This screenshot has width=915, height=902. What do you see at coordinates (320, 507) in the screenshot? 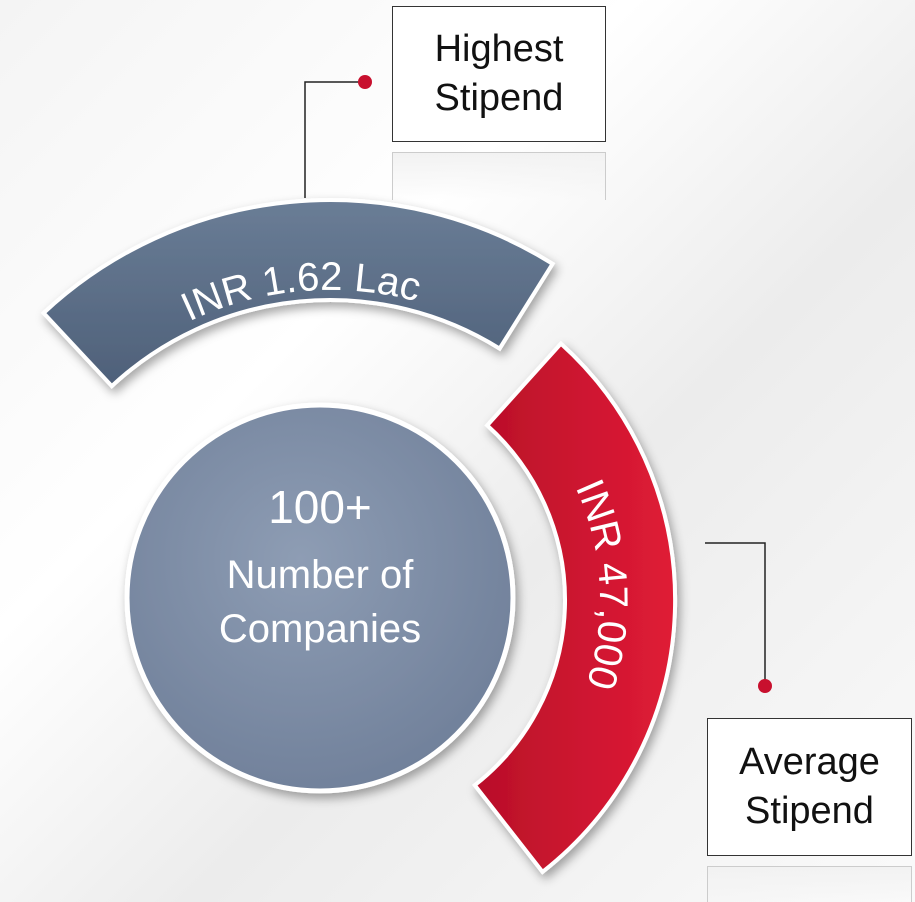
I see `companies-value: 100+` at bounding box center [320, 507].